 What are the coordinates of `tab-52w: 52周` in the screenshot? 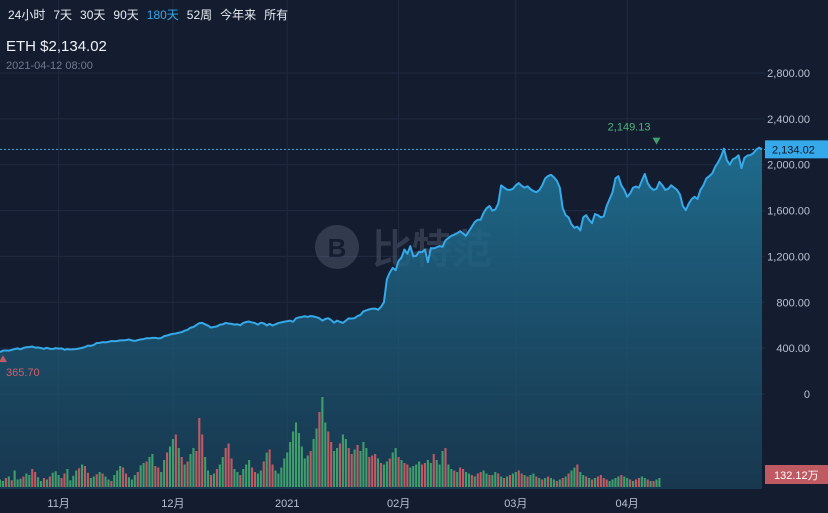 It's located at (199, 15).